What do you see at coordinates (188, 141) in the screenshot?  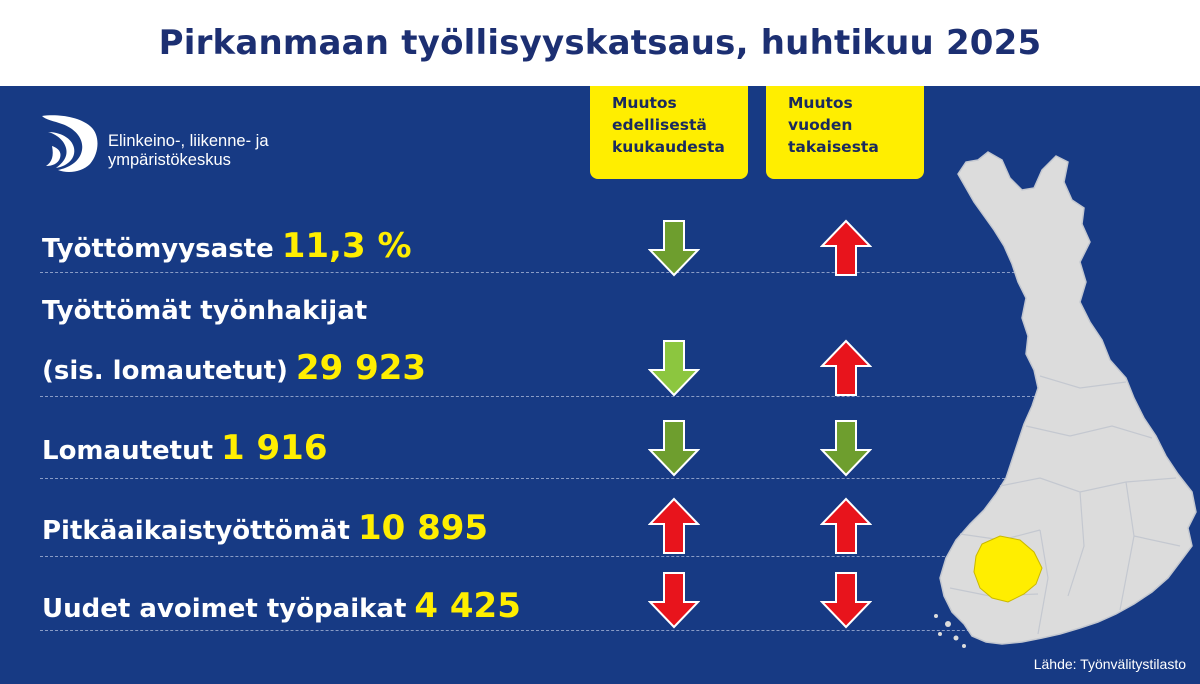 I see `logo-line-1: Elinkeino-, liikenne- ja` at bounding box center [188, 141].